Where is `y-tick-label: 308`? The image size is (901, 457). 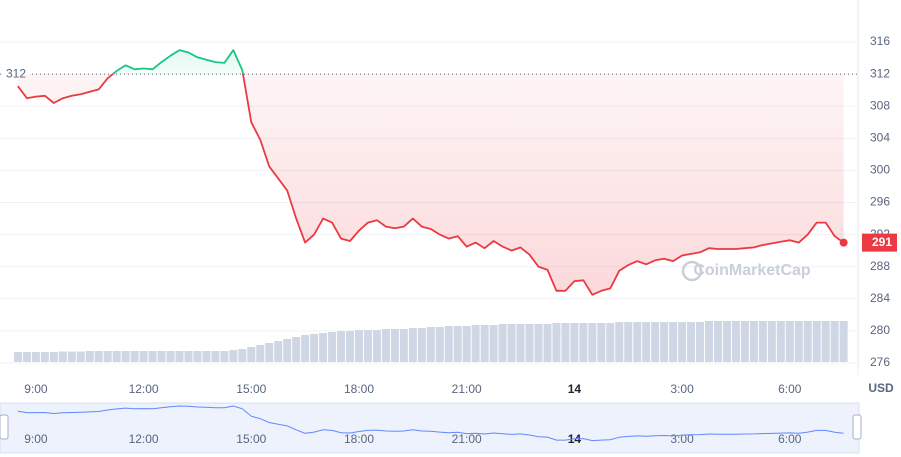
y-tick-label: 308 is located at coordinates (880, 105).